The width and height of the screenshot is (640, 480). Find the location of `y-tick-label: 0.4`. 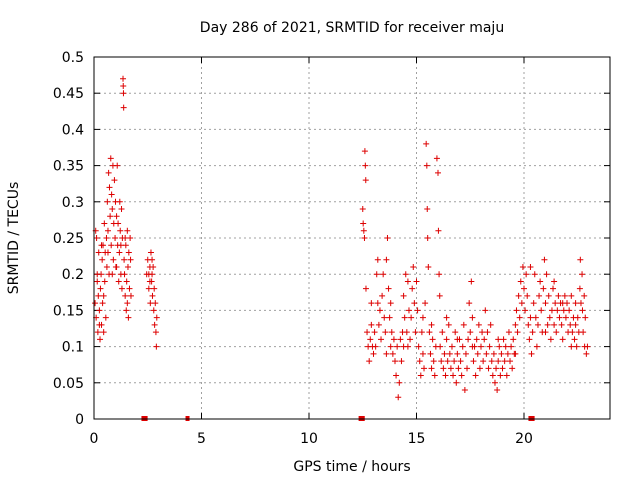

y-tick-label: 0.4 is located at coordinates (73, 130).